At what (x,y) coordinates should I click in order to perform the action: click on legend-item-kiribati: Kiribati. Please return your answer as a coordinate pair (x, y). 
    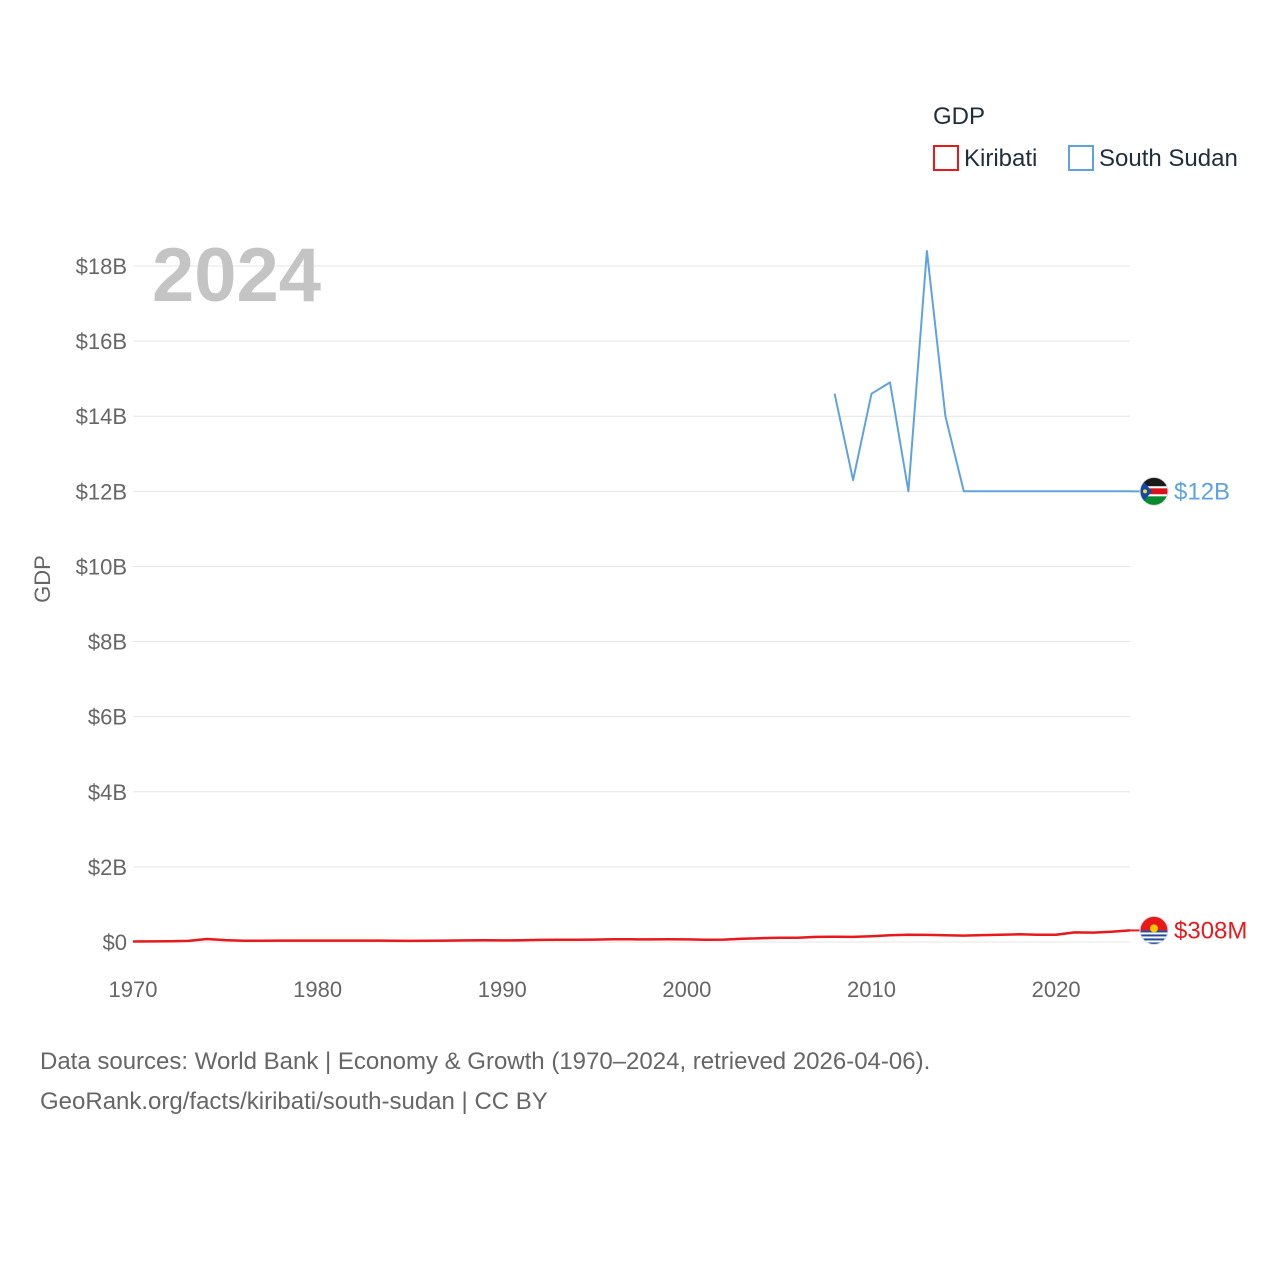
    Looking at the image, I should click on (985, 158).